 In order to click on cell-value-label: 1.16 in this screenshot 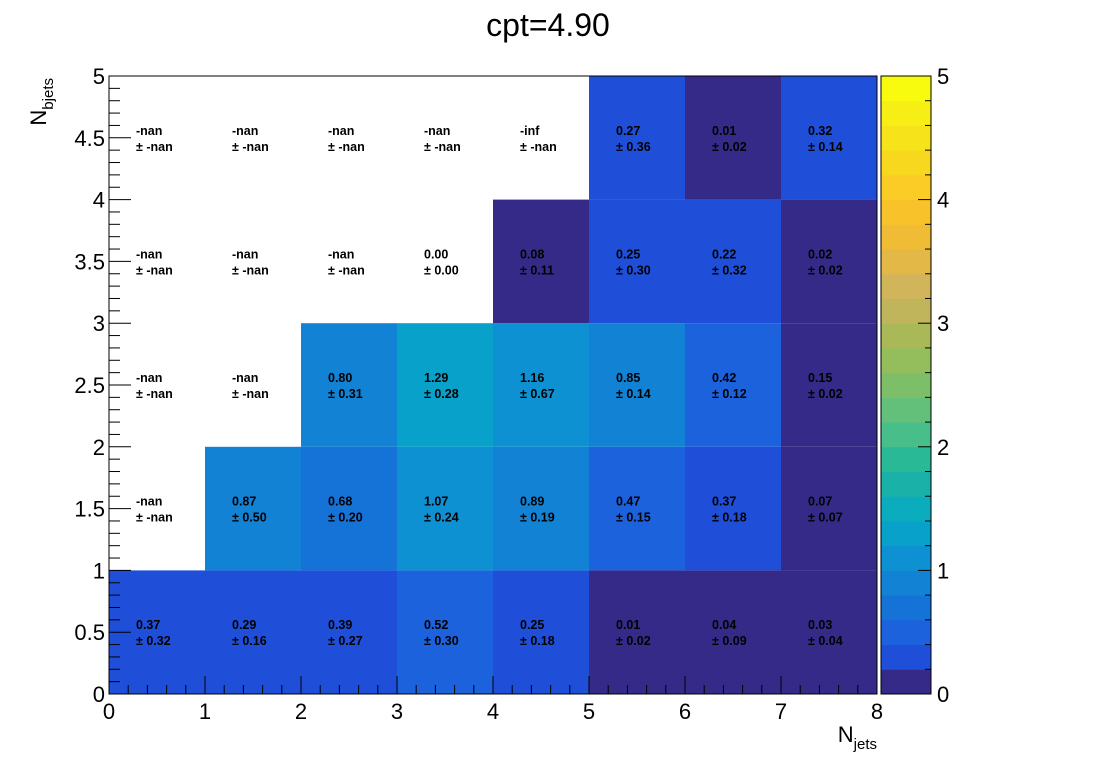, I will do `click(532, 378)`.